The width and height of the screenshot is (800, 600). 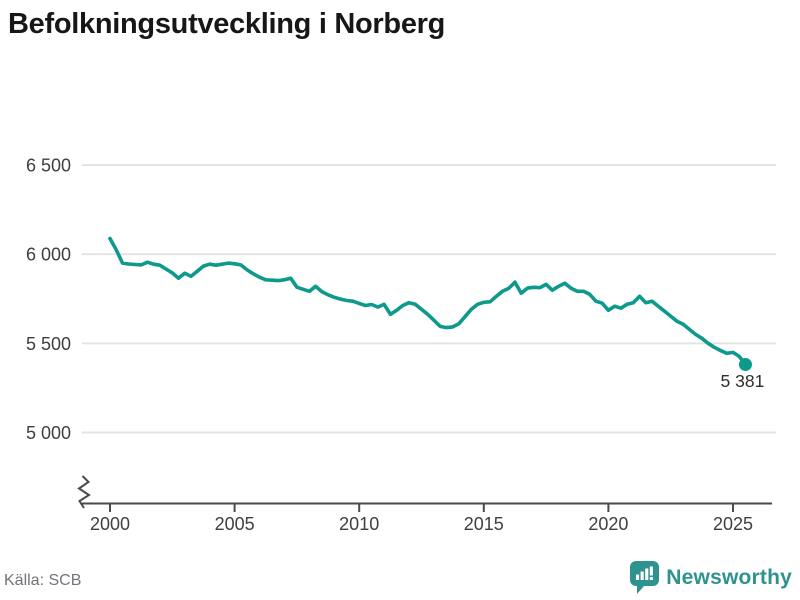 What do you see at coordinates (359, 524) in the screenshot?
I see `x-axis-tick-label: 2010` at bounding box center [359, 524].